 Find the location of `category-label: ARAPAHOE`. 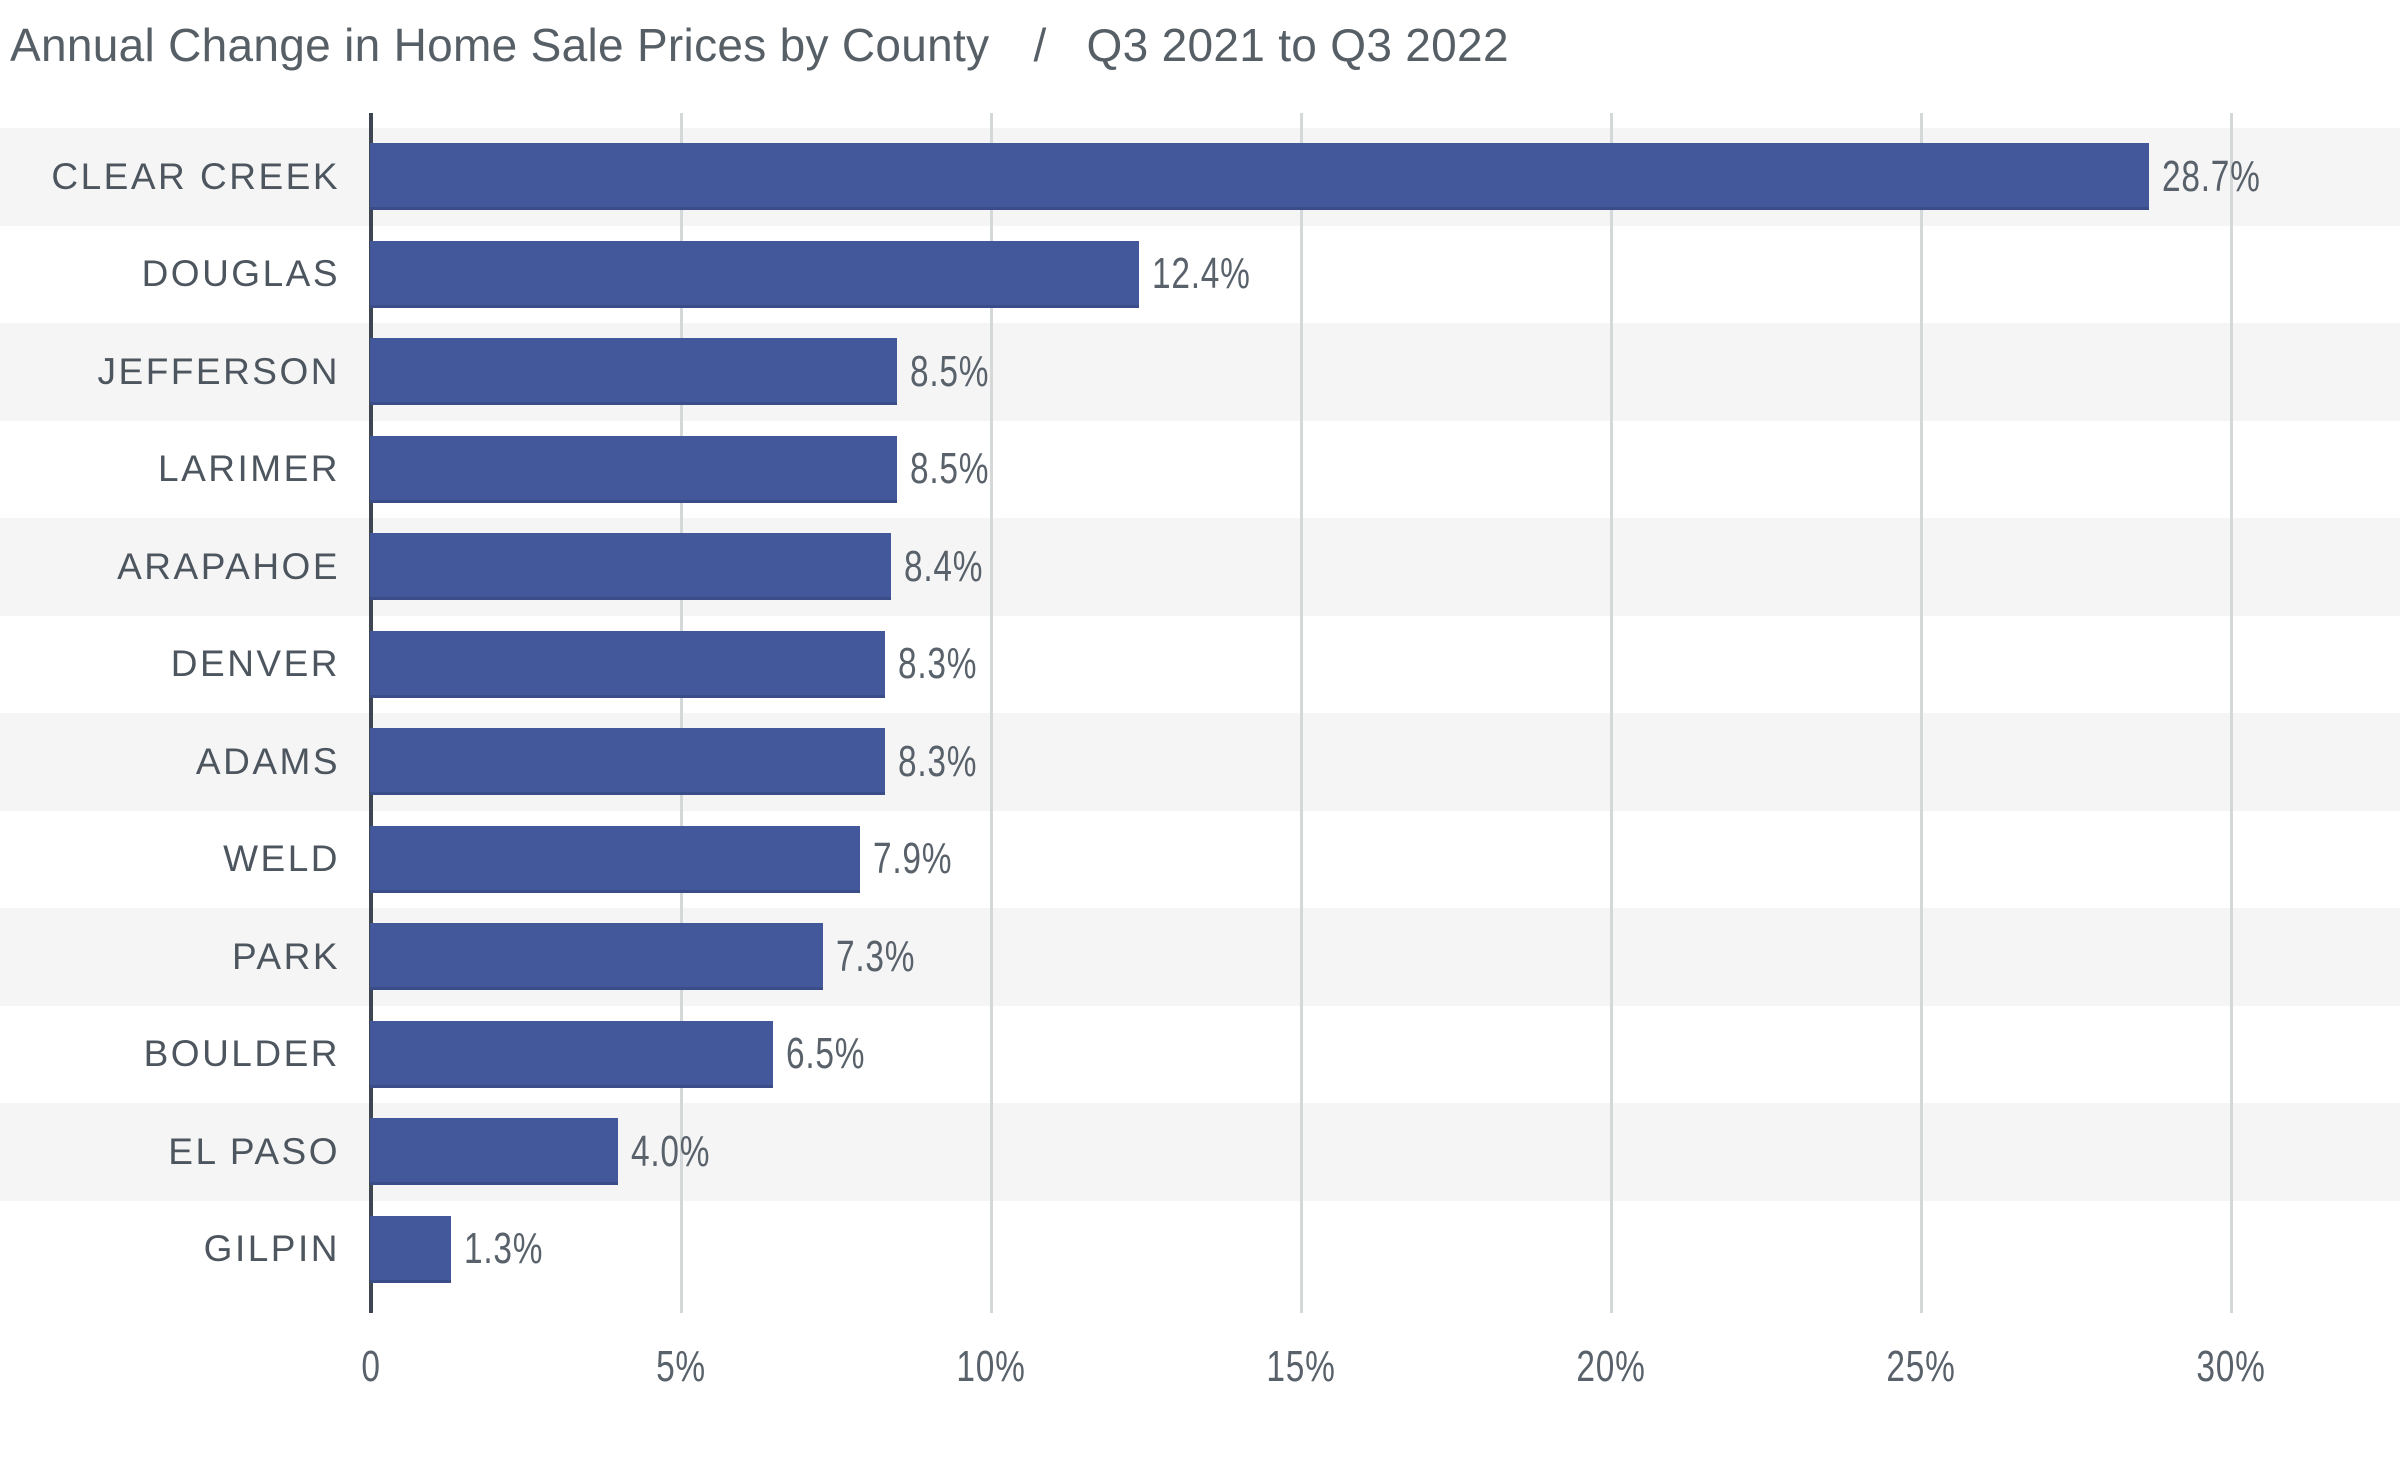

category-label: ARAPAHOE is located at coordinates (228, 566).